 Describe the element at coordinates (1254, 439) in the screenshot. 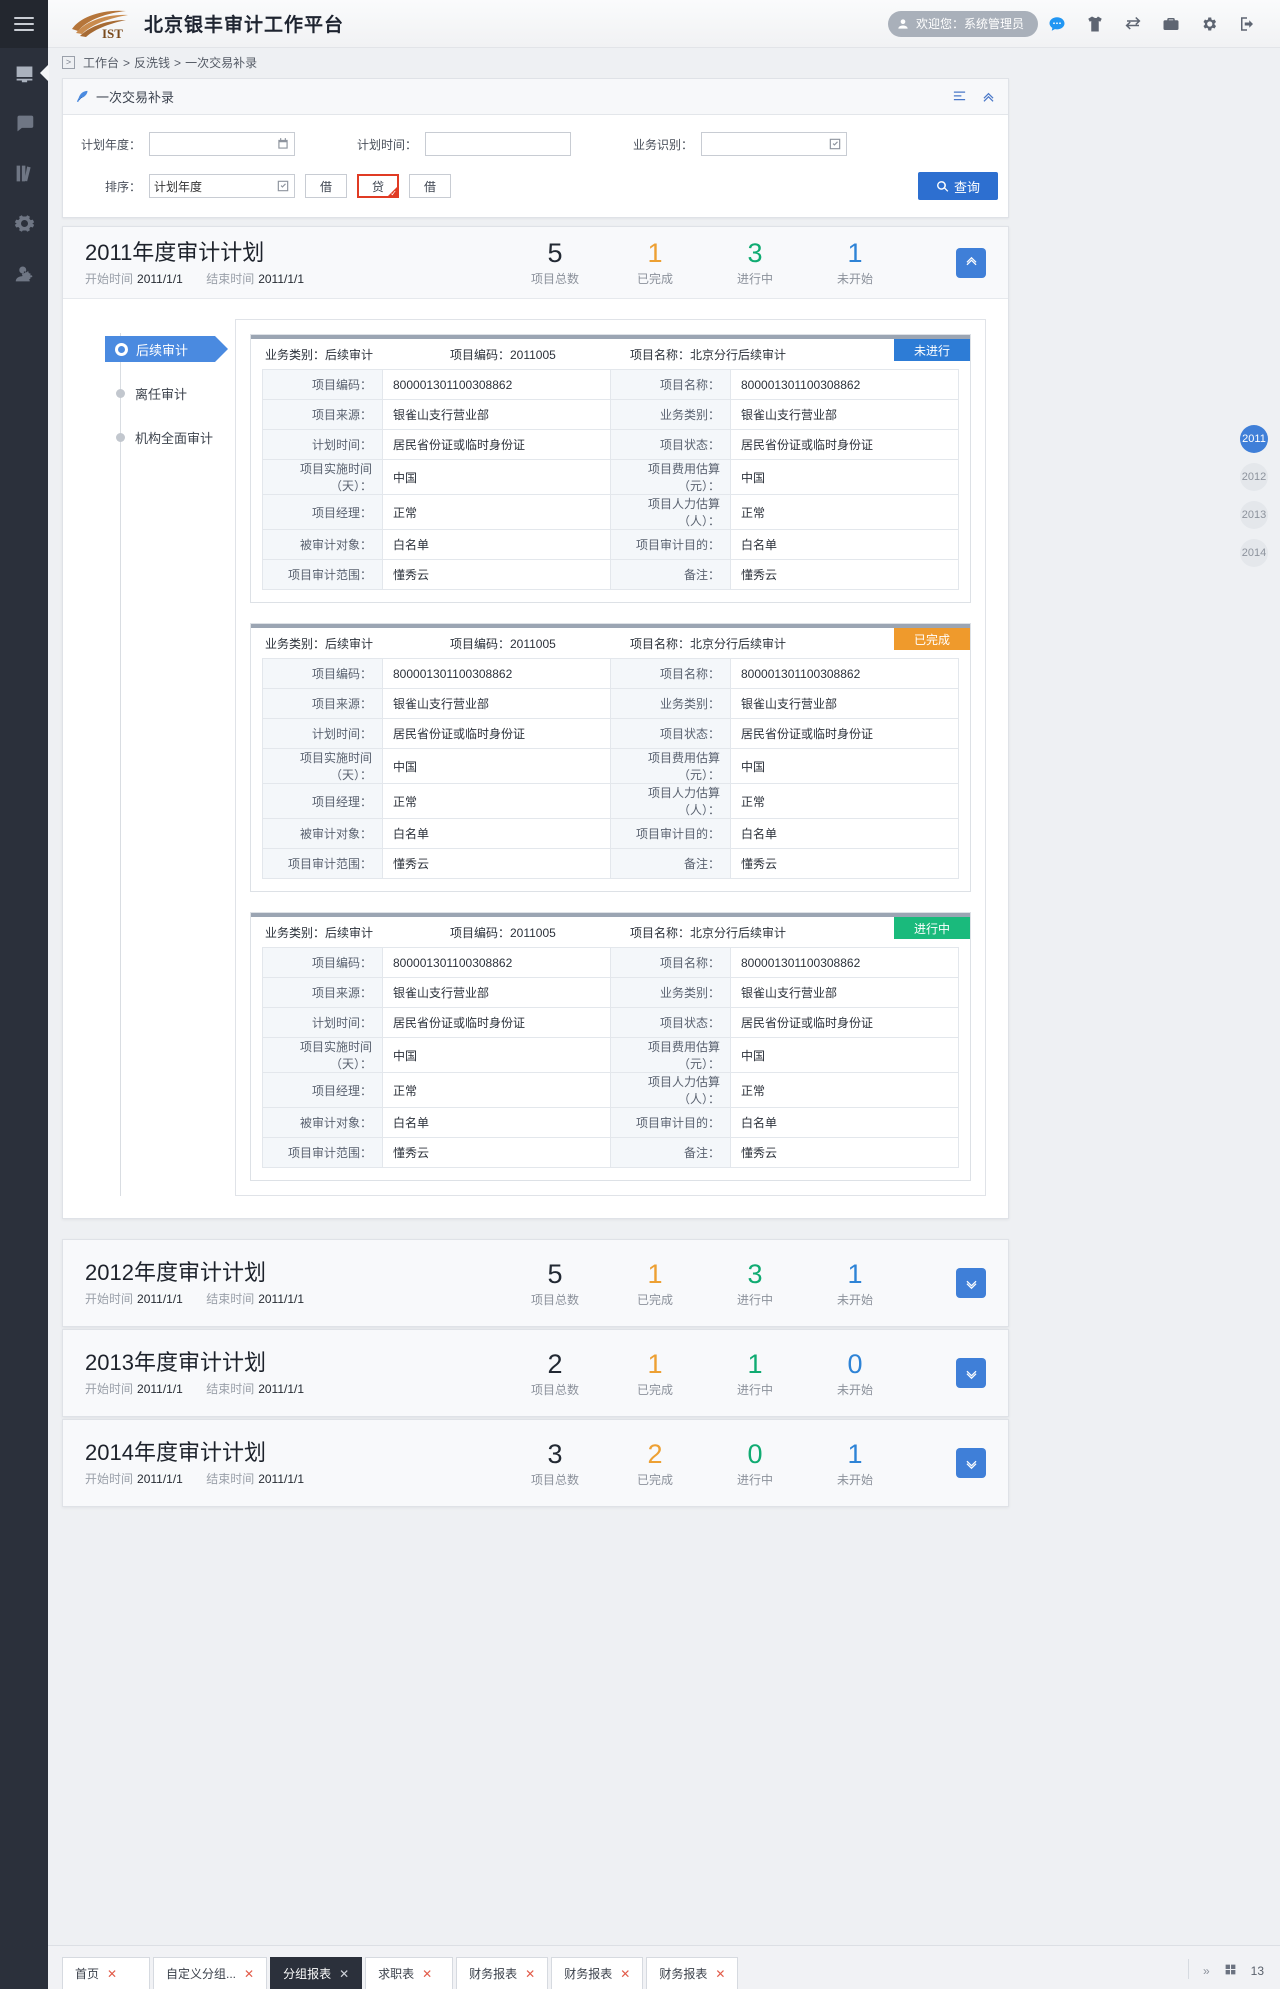

I see `year-chip-2011: 2011` at that location.